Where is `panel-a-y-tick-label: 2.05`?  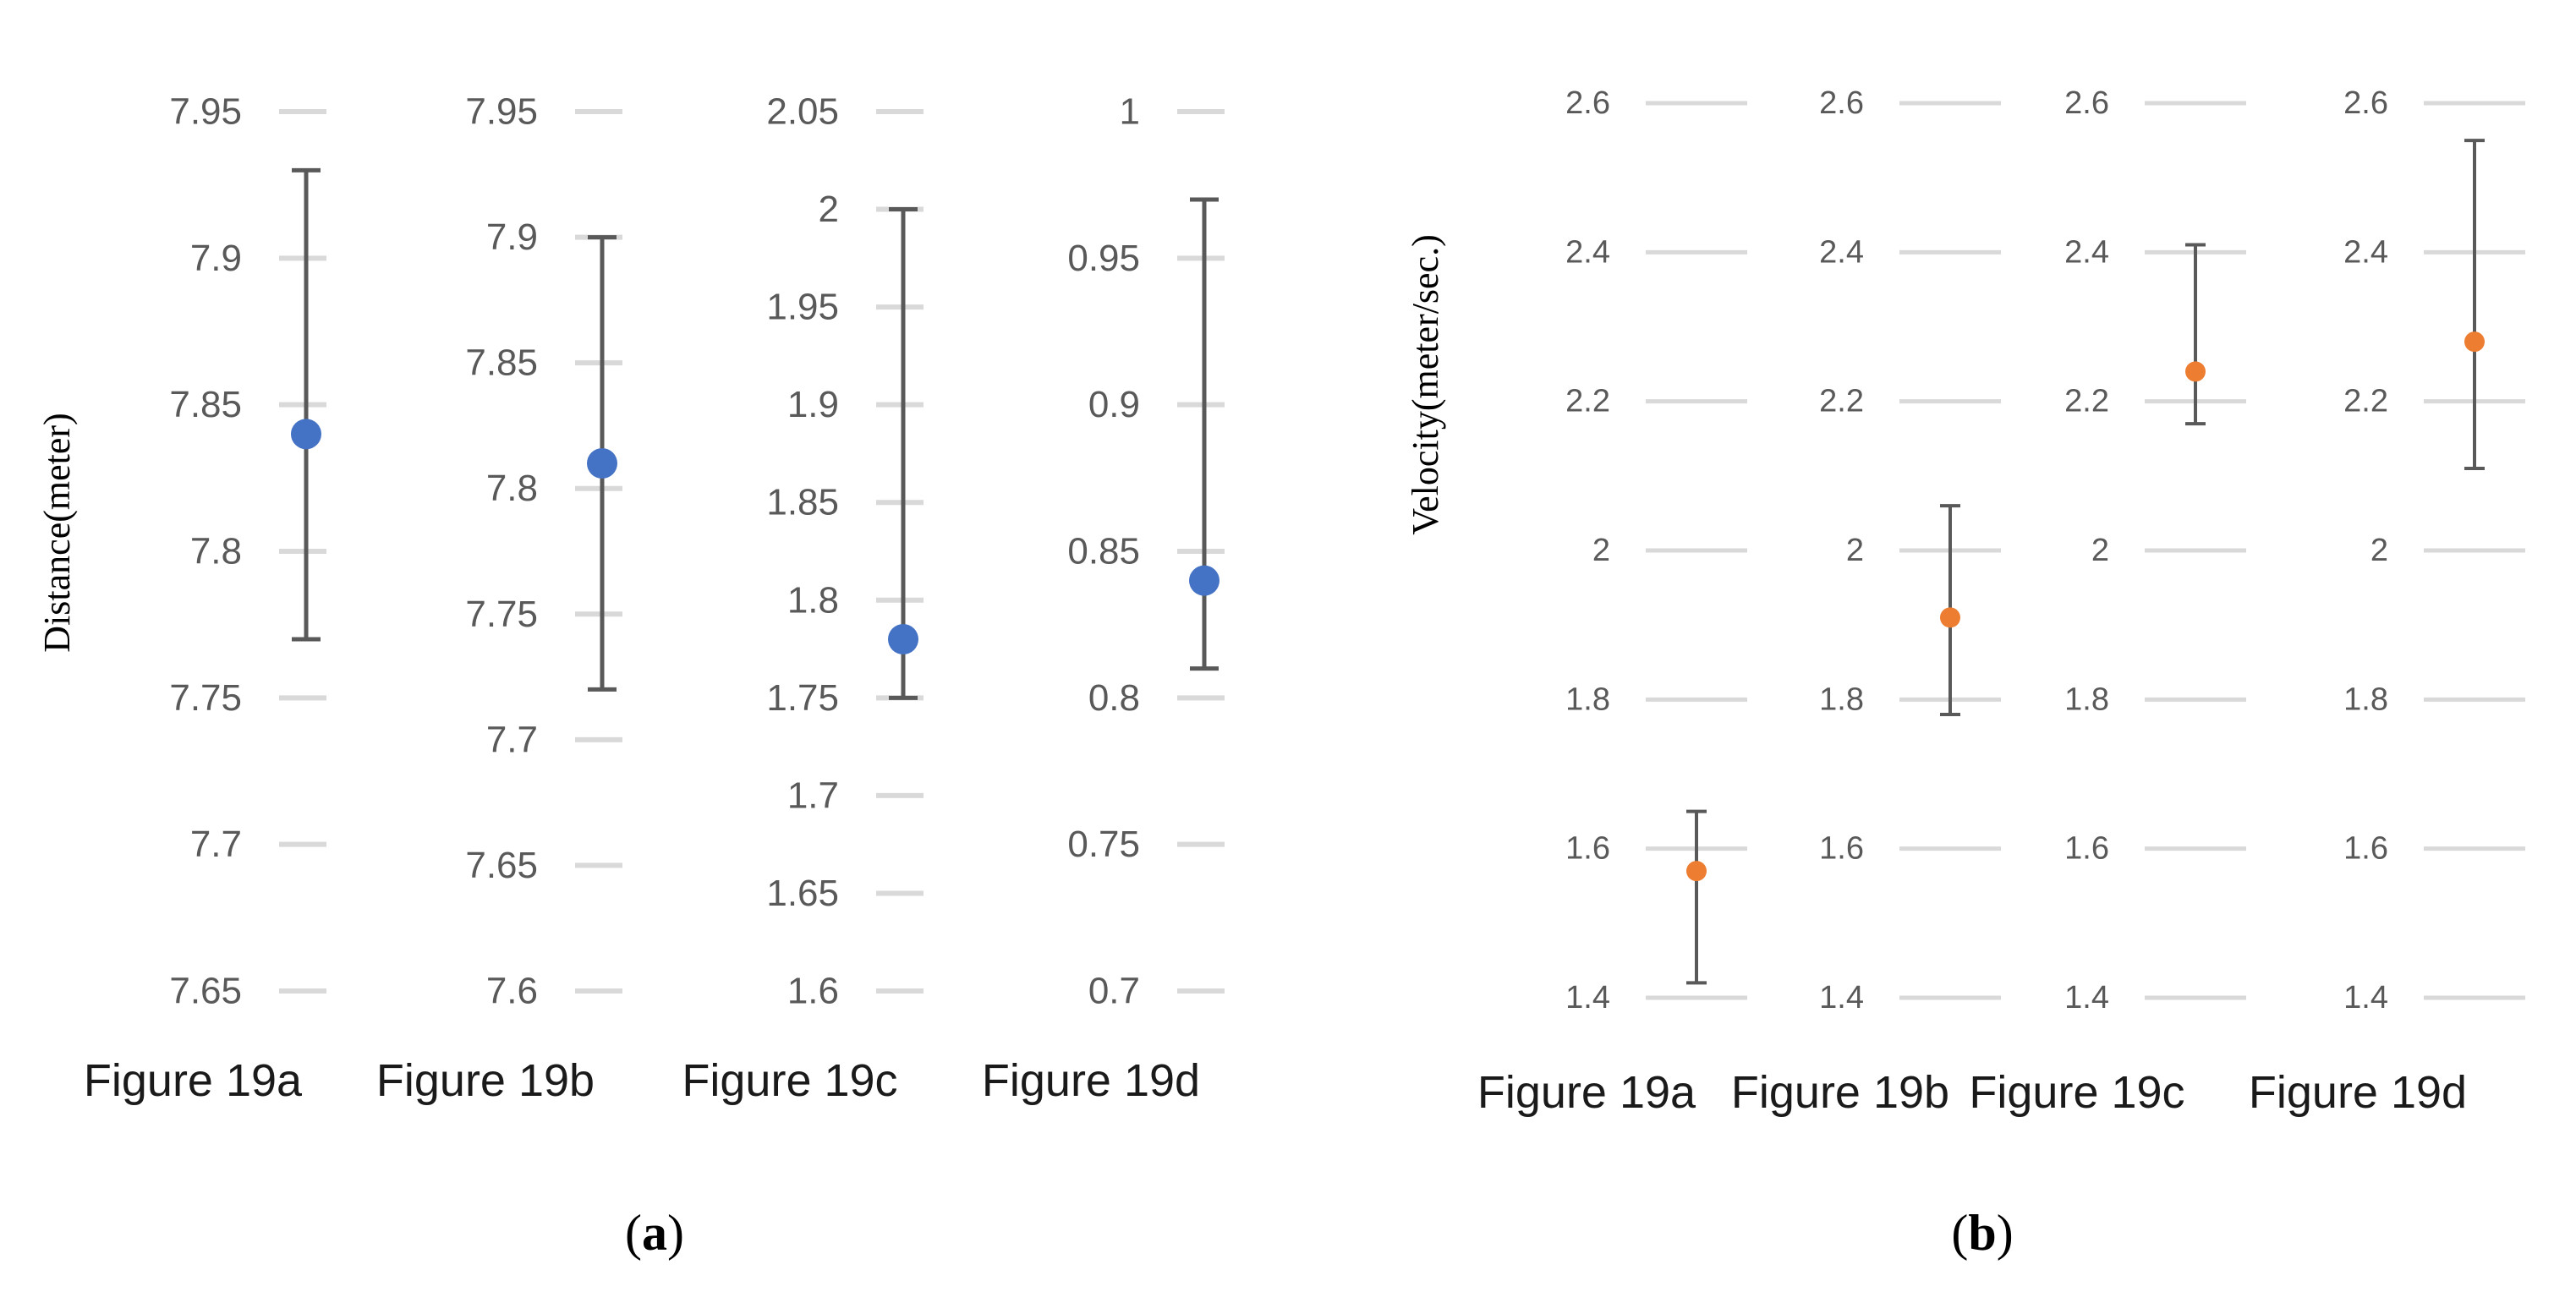
panel-a-y-tick-label: 2.05 is located at coordinates (802, 112).